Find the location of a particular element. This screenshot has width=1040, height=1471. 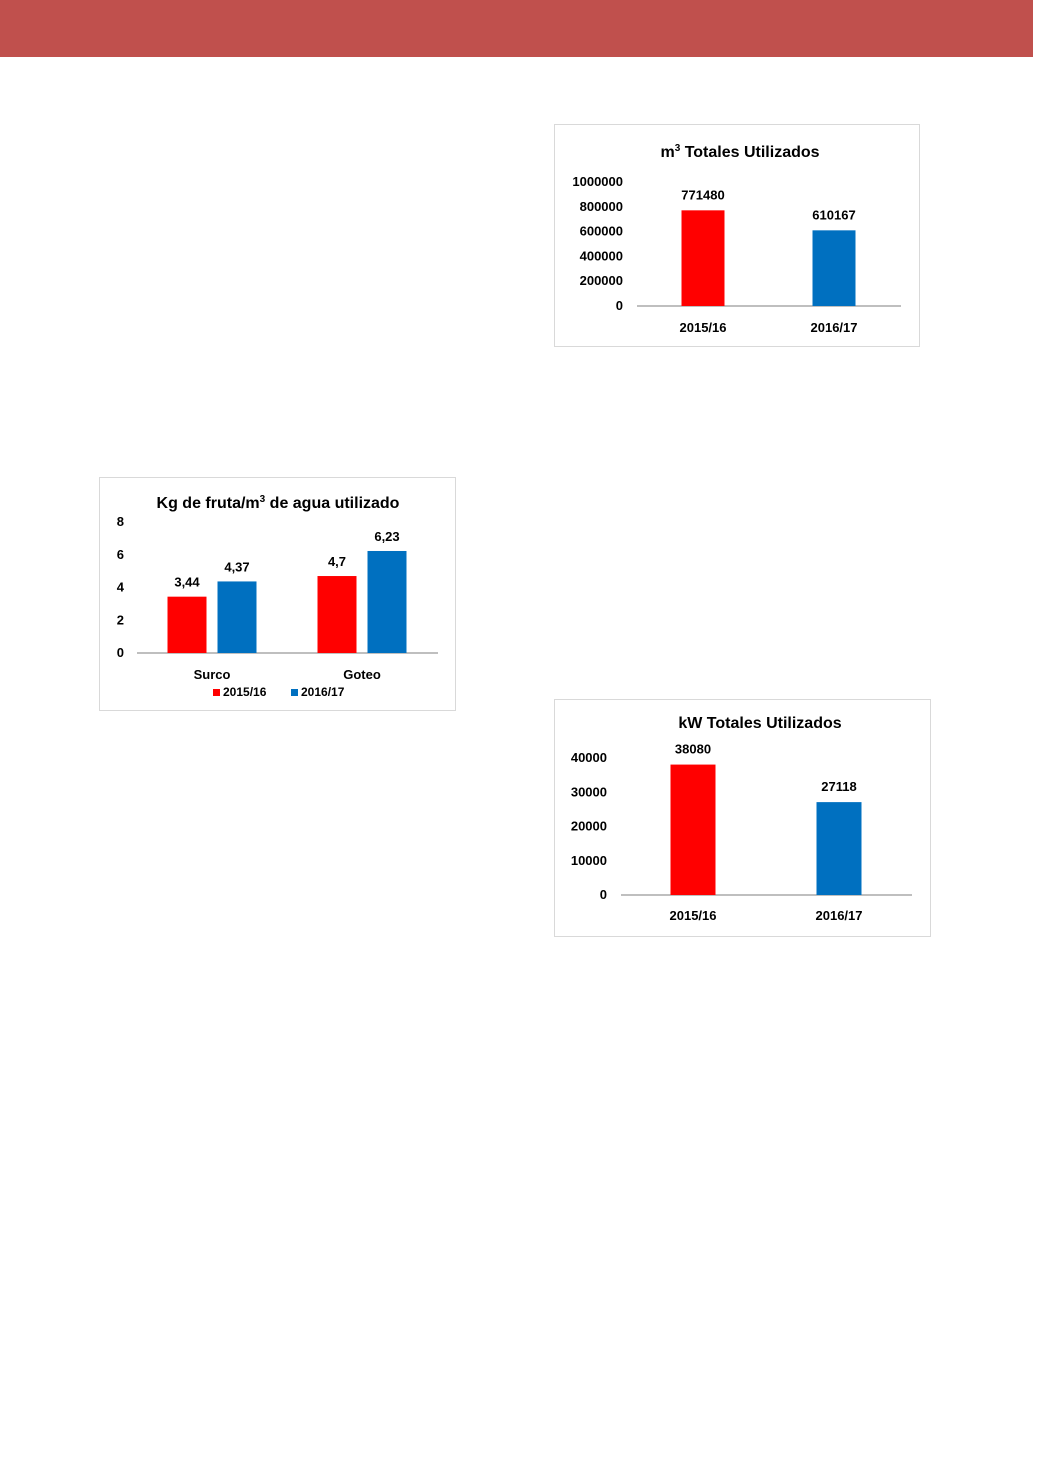

kw-y-tick: 30000 is located at coordinates (589, 791).